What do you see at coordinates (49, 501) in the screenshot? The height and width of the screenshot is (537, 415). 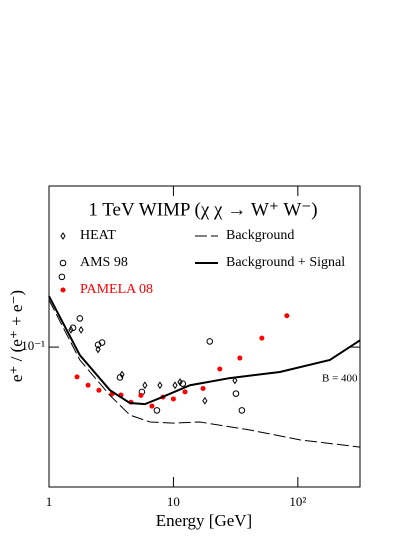 I see `x-tick-label: 1` at bounding box center [49, 501].